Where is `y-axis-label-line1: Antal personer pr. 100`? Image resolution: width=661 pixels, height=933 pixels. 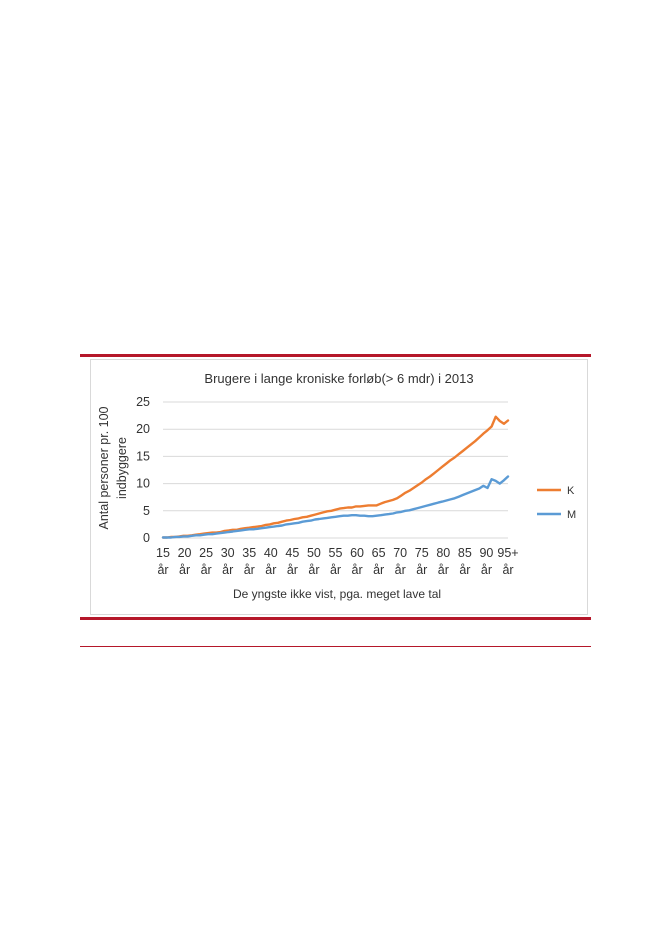
y-axis-label-line1: Antal personer pr. 100 is located at coordinates (104, 467).